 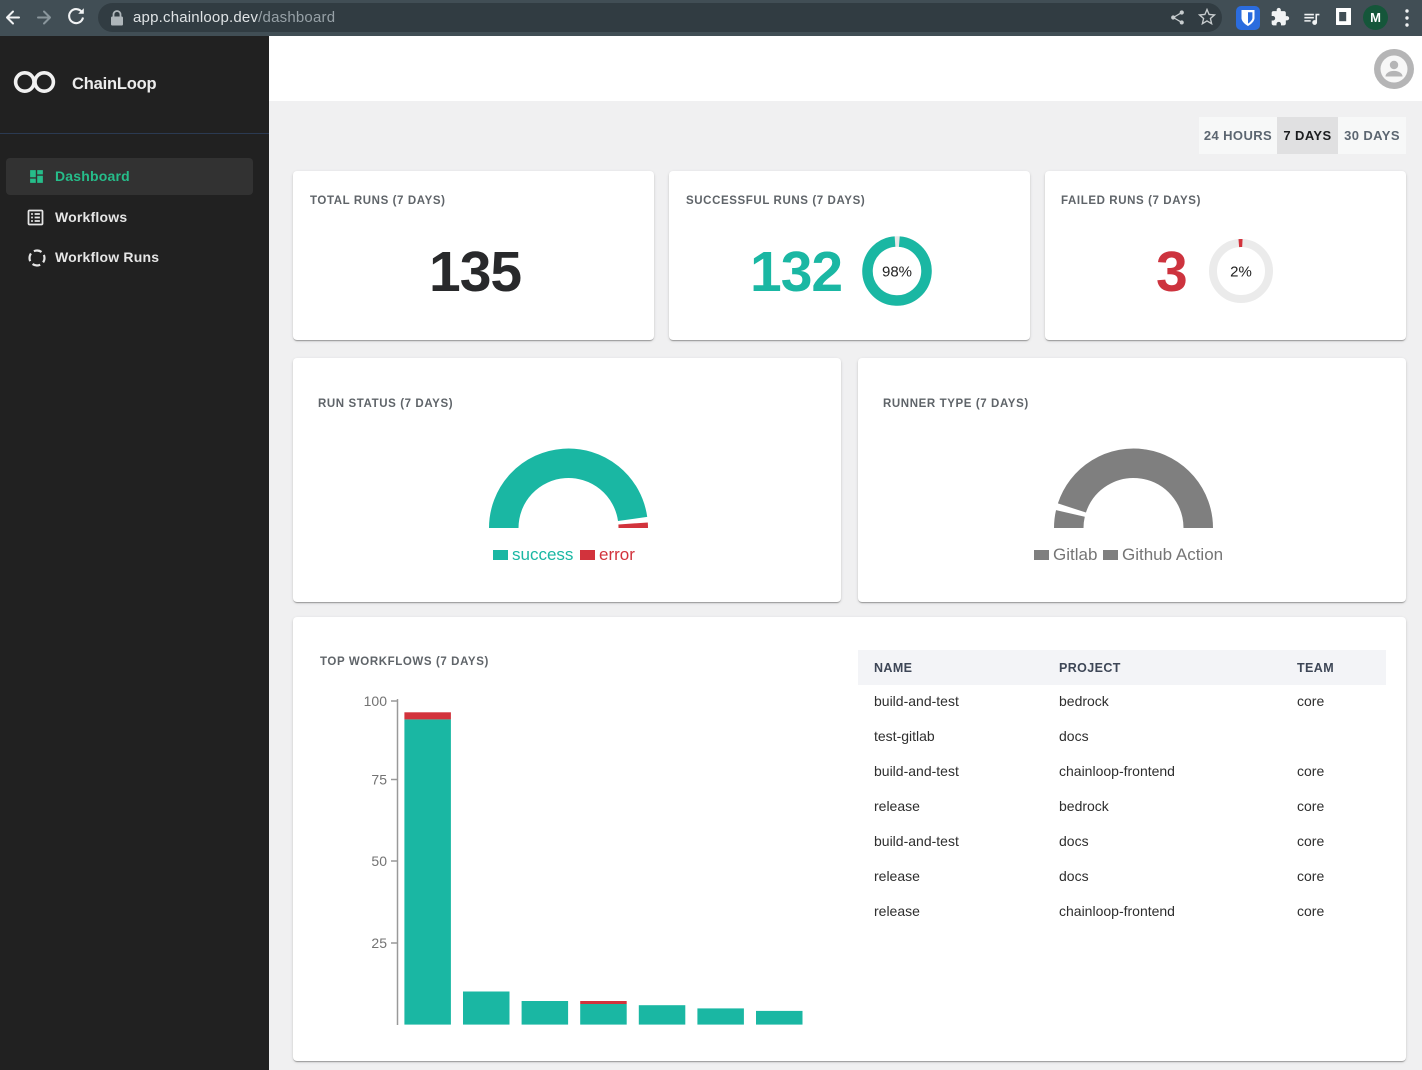 I want to click on svg-text: 75, so click(x=379, y=780).